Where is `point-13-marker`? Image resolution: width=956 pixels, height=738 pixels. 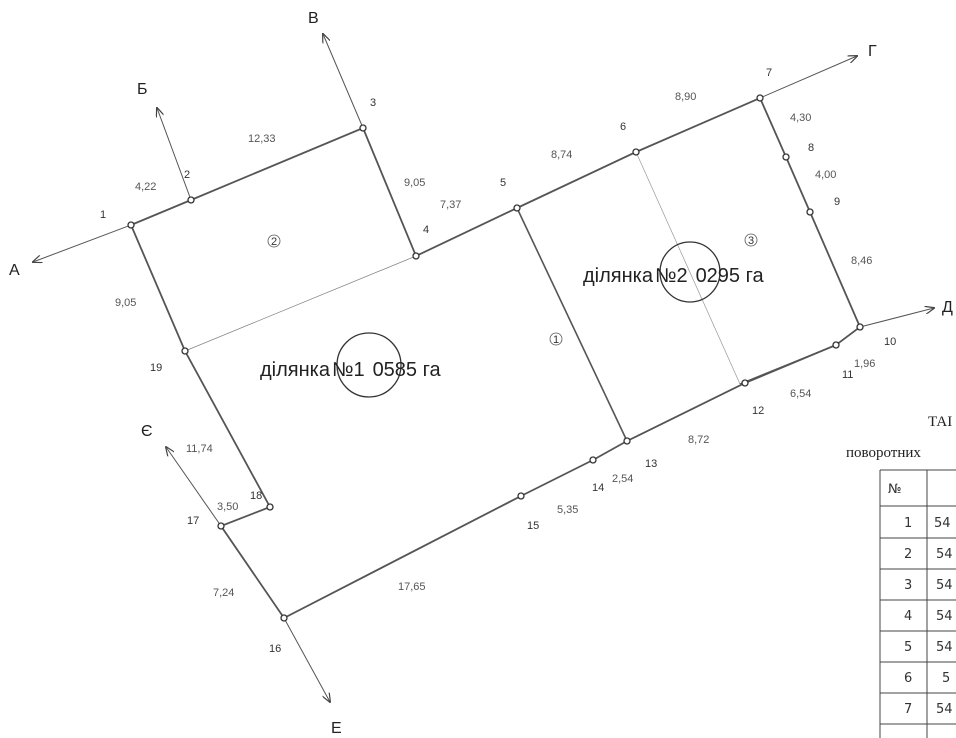 point-13-marker is located at coordinates (627, 441).